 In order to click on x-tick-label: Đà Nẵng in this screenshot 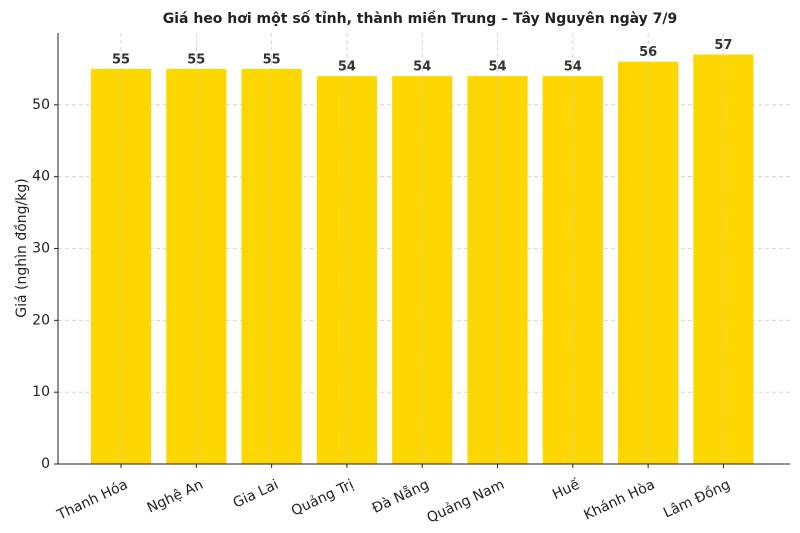, I will do `click(400, 496)`.